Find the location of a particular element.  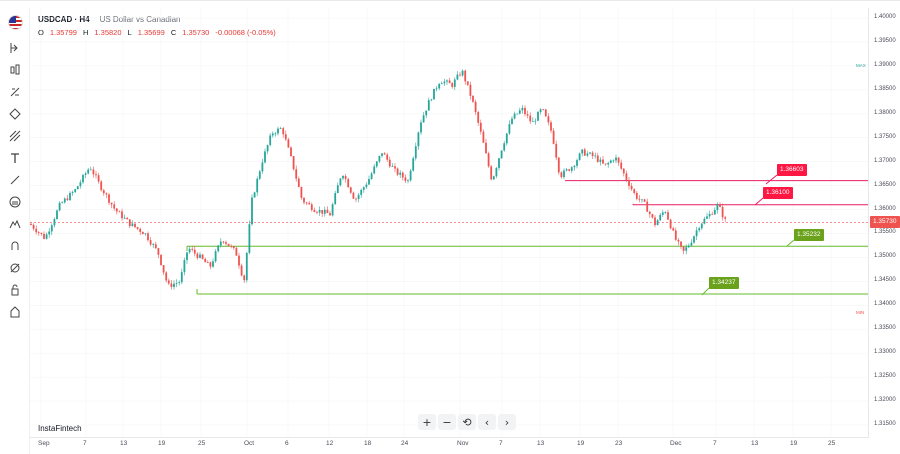

time-tick: 24 is located at coordinates (405, 443).